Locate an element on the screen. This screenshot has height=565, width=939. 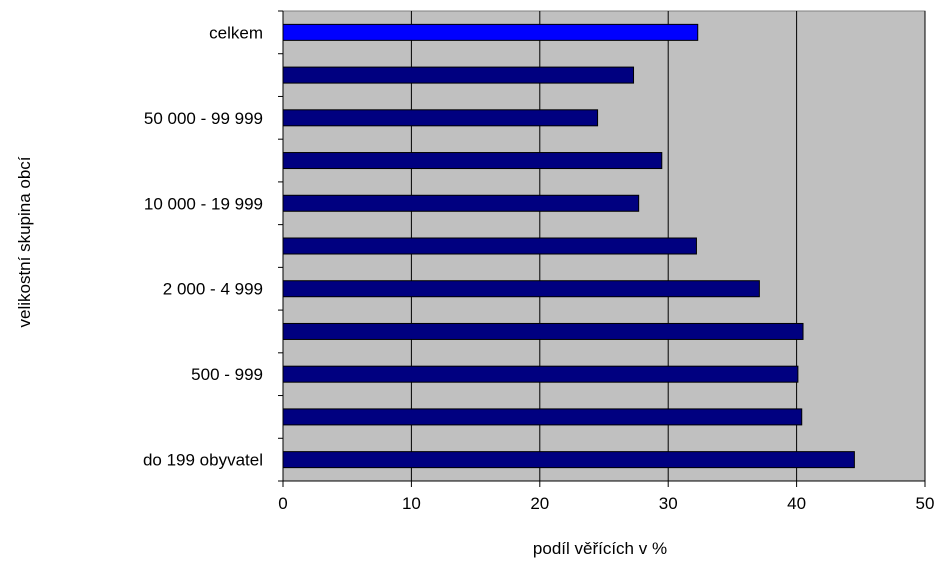
x-tick-labels: 0 10 20 30 40 50 is located at coordinates (606, 503).